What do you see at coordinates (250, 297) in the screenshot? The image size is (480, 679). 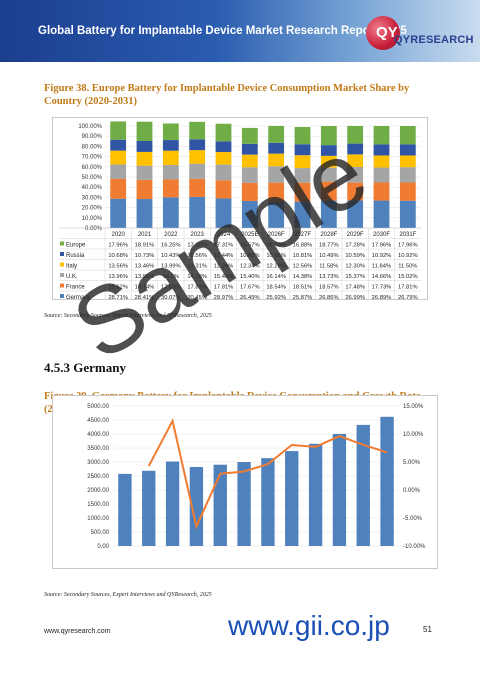 I see `data-label: 26.49%` at bounding box center [250, 297].